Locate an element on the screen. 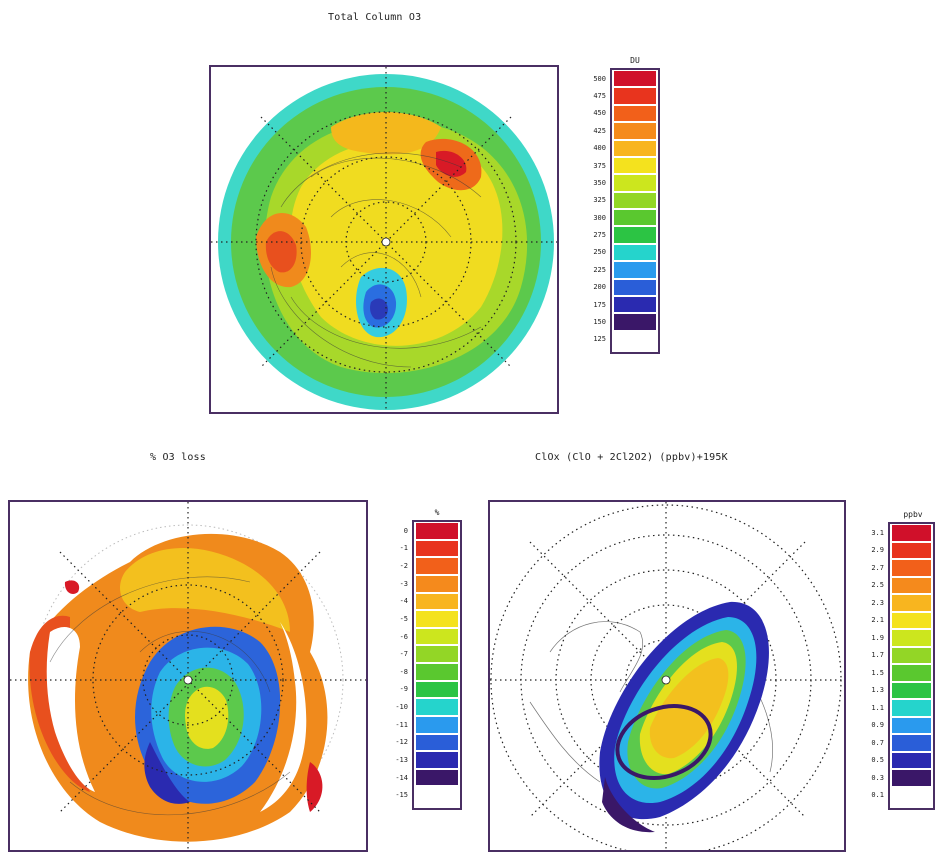  colorbar-ppbv-box is located at coordinates (911, 666).